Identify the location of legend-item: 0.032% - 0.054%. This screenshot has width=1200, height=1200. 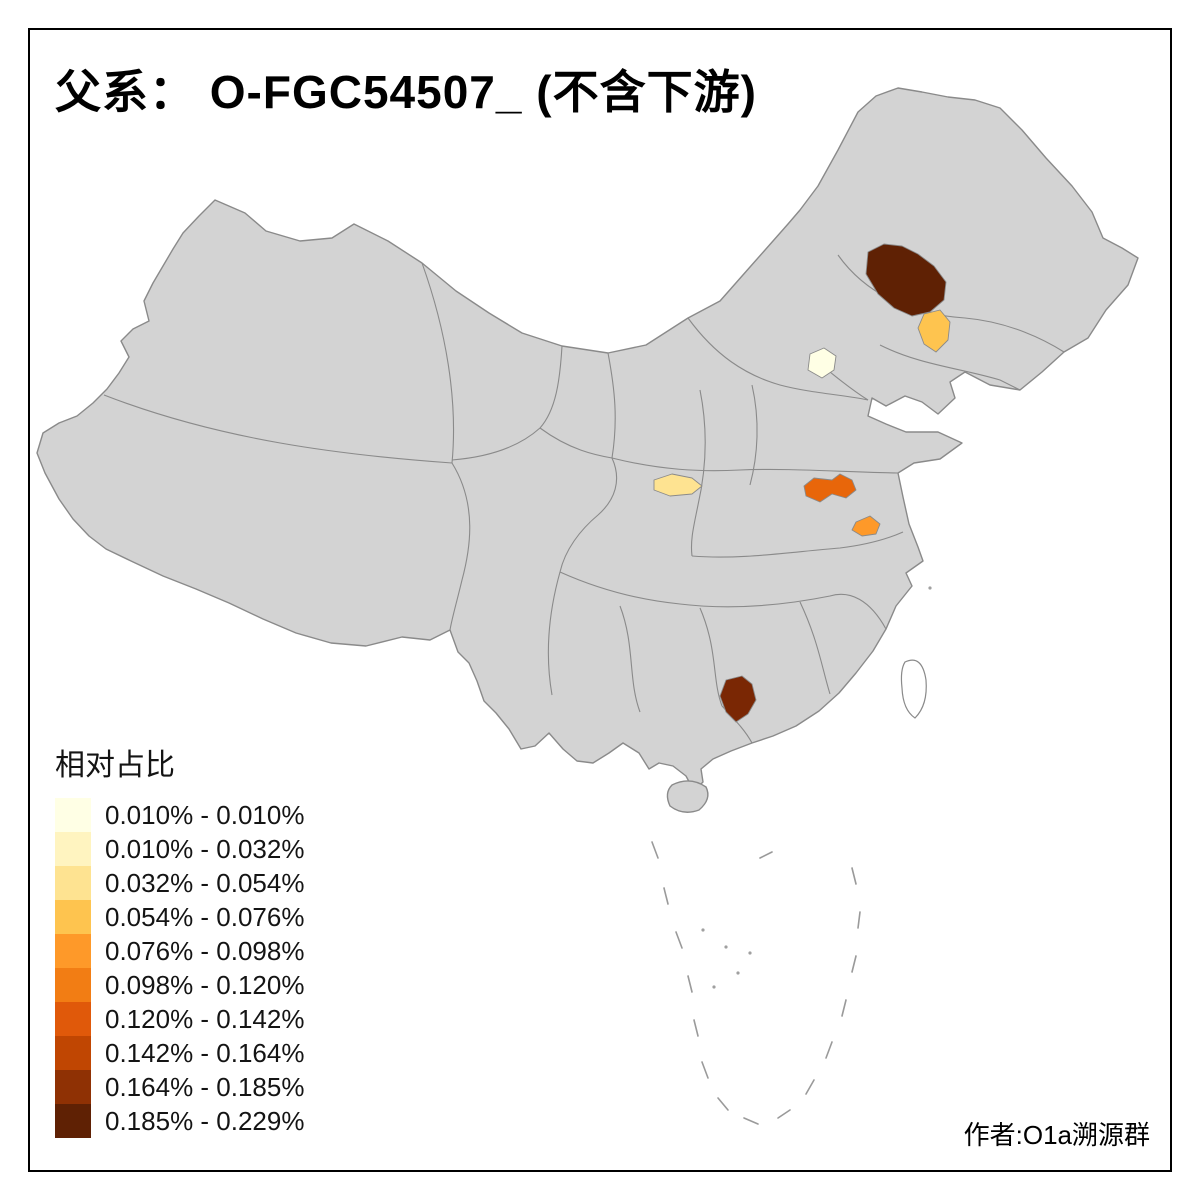
(179, 883).